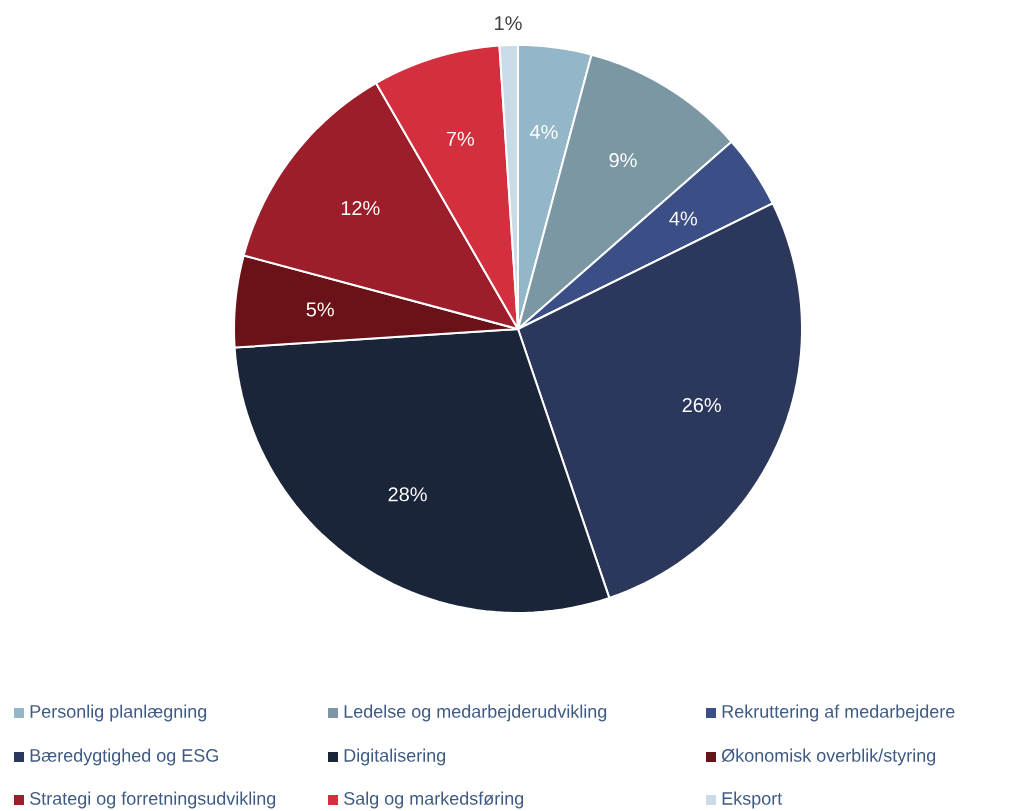 The image size is (1009, 811). What do you see at coordinates (434, 800) in the screenshot?
I see `legend-label: Salg og markedsføring` at bounding box center [434, 800].